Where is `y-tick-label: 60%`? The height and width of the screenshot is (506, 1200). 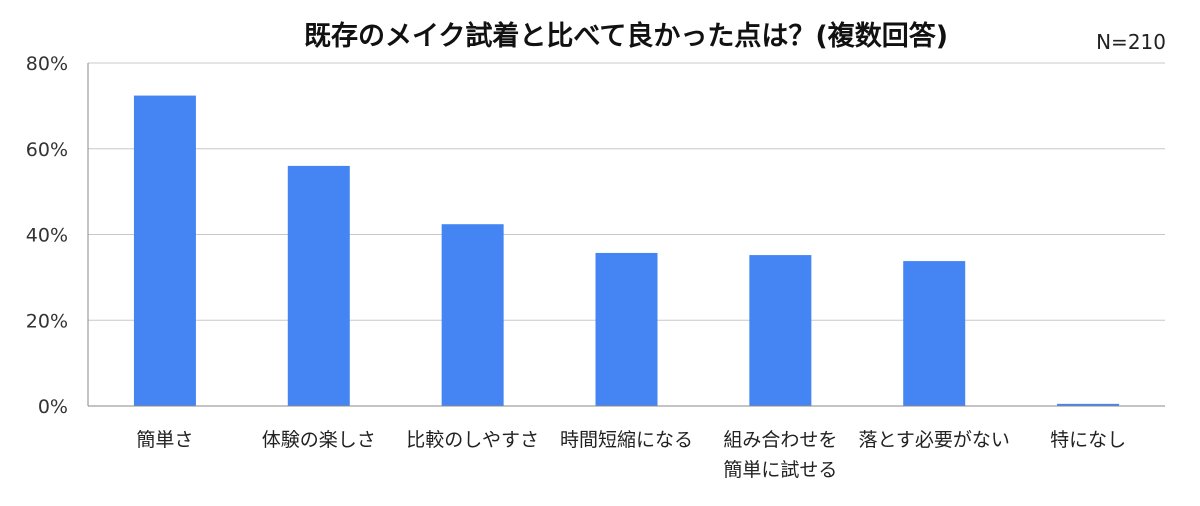 y-tick-label: 60% is located at coordinates (47, 150).